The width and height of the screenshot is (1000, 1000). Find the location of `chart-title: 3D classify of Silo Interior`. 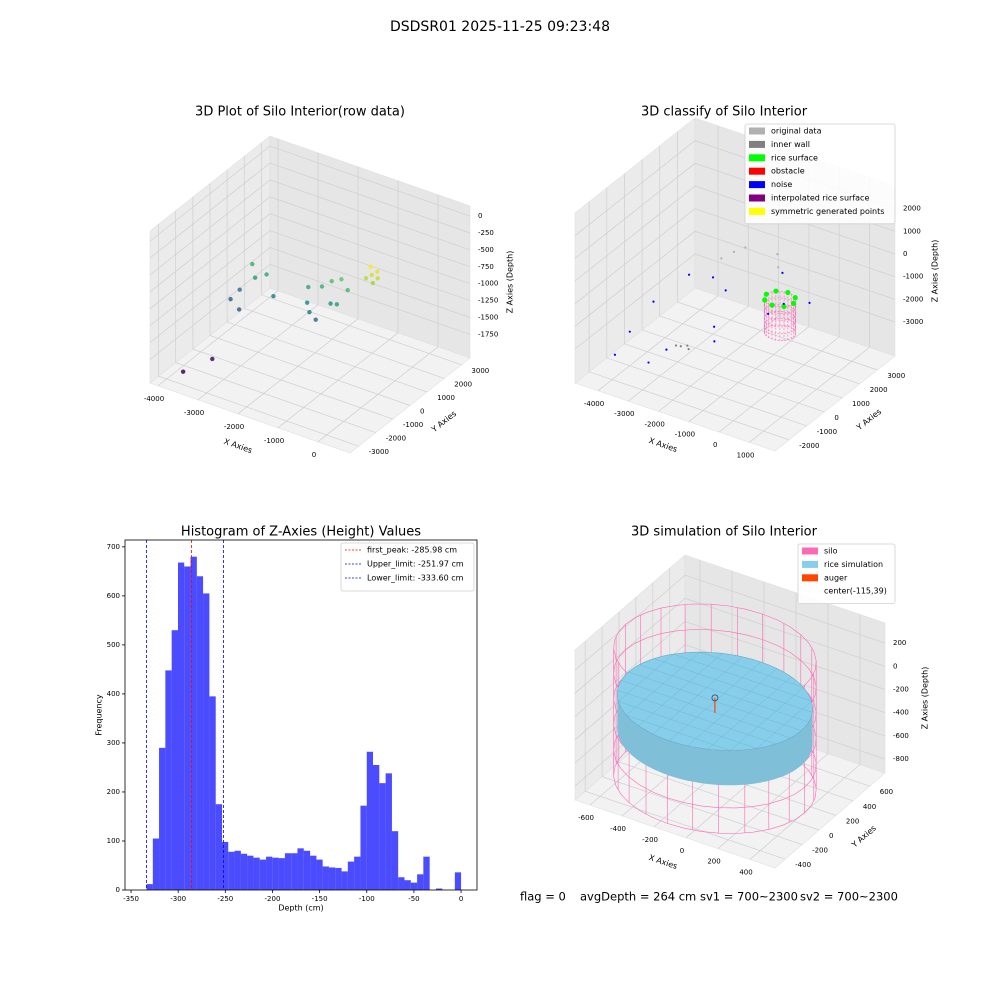

chart-title: 3D classify of Silo Interior is located at coordinates (724, 112).